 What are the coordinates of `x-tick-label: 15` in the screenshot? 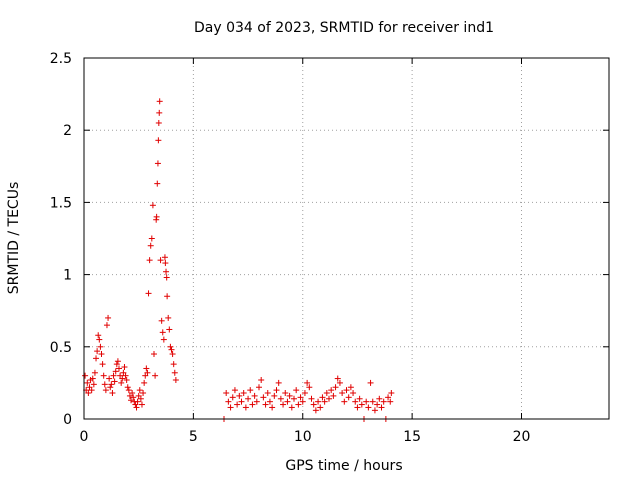 It's located at (412, 437).